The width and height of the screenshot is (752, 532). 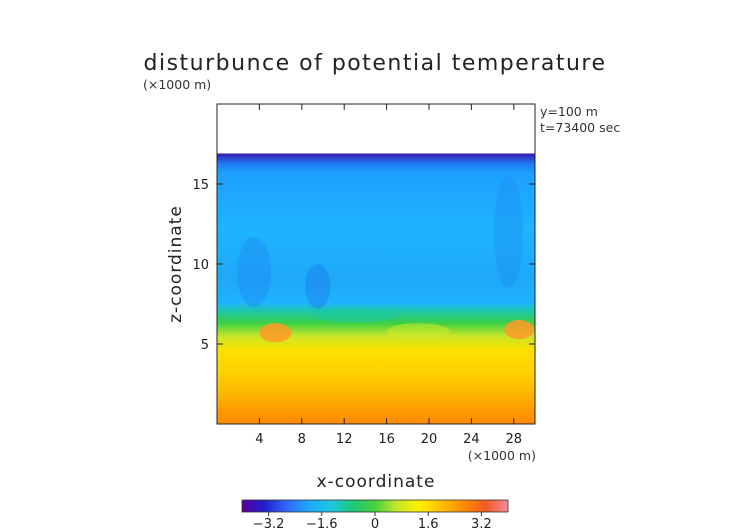 What do you see at coordinates (322, 524) in the screenshot?
I see `colorbar-tick-label: −1.6` at bounding box center [322, 524].